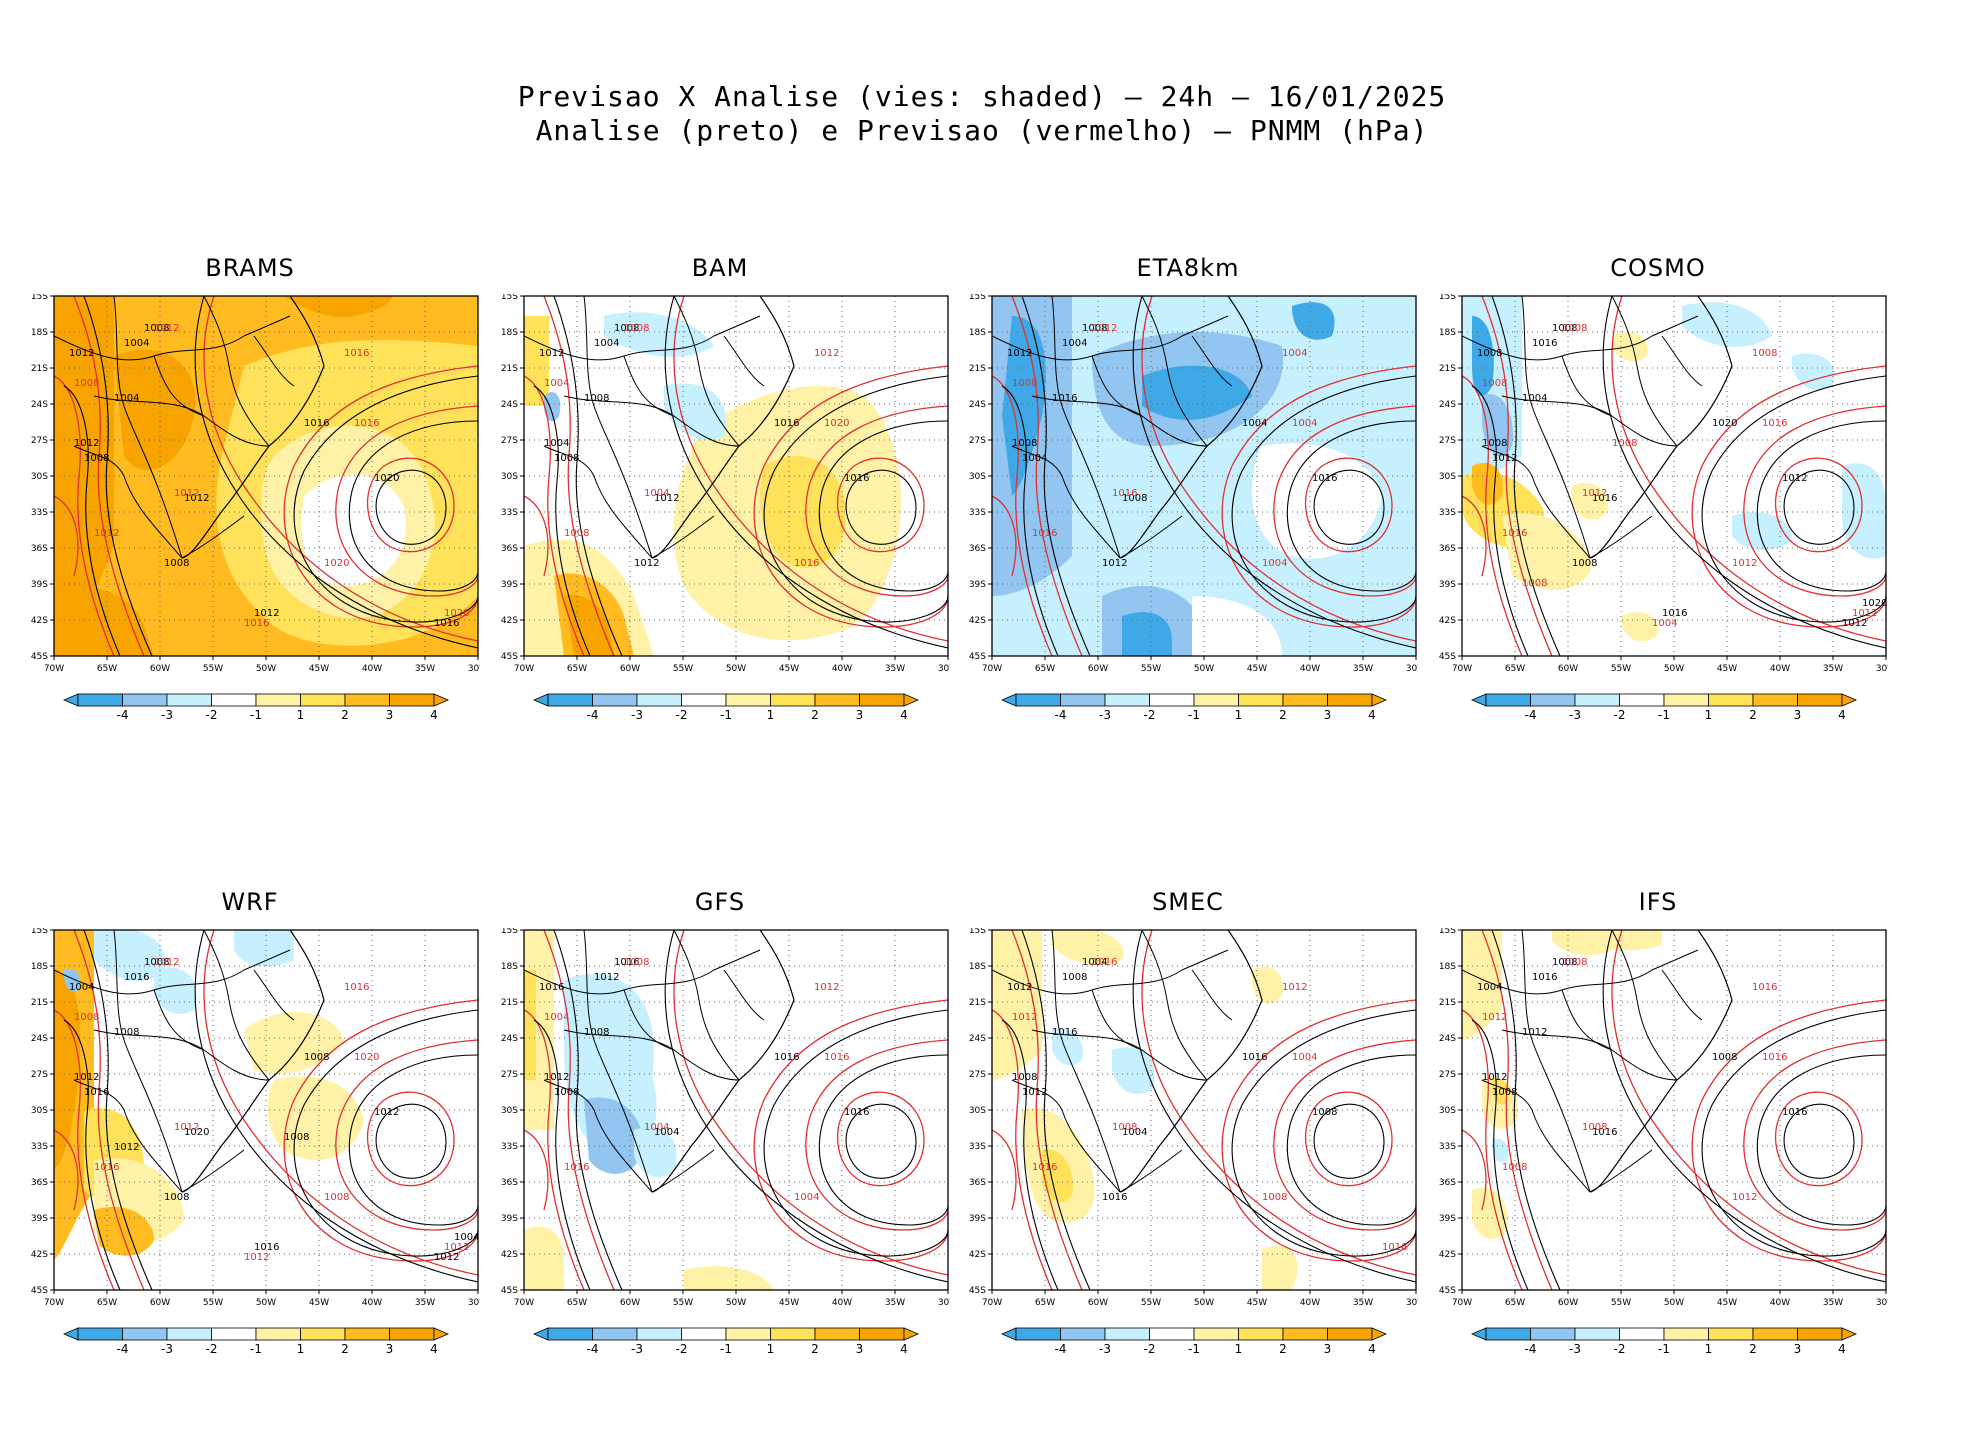 The height and width of the screenshot is (1436, 1964). Describe the element at coordinates (39, 549) in the screenshot. I see `lat-tick-label: 36S` at that location.